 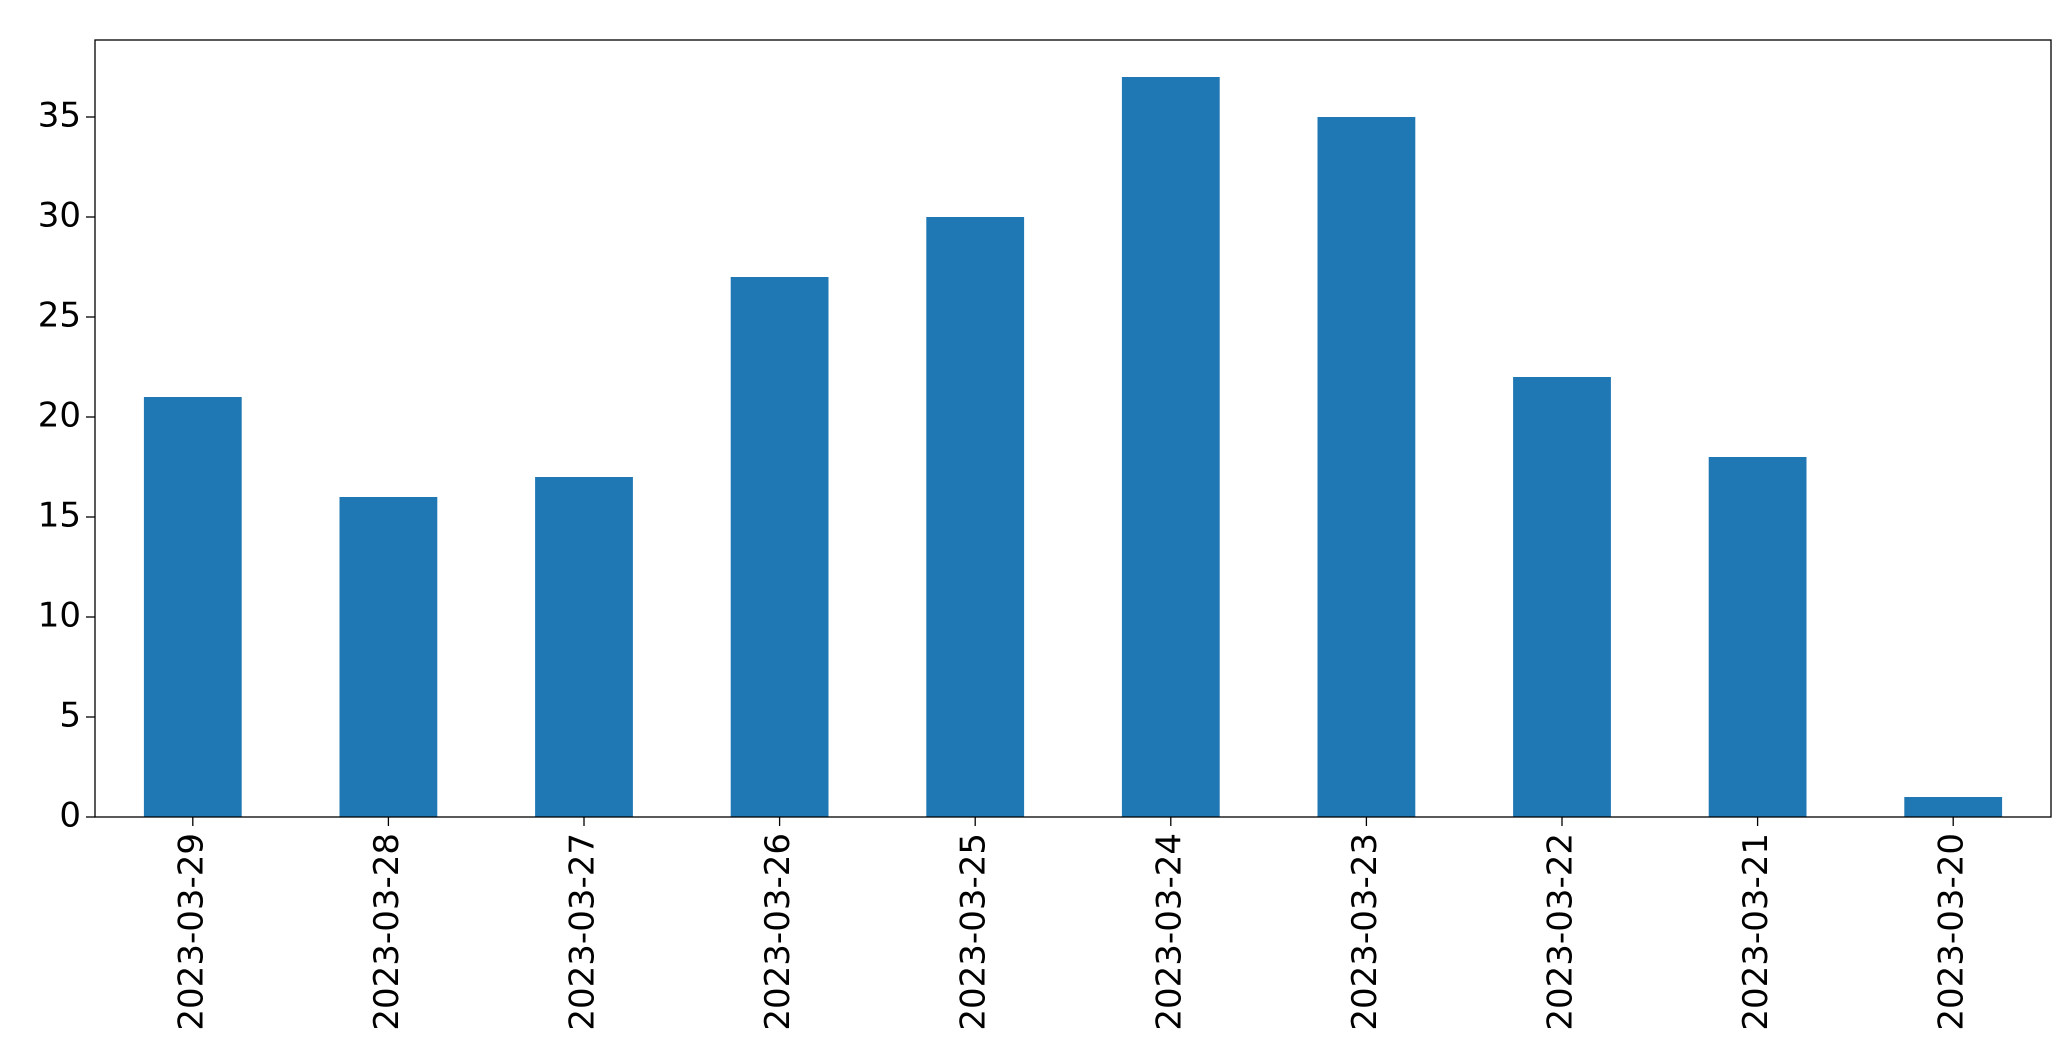 What do you see at coordinates (59, 316) in the screenshot?
I see `y-tick-label: 25` at bounding box center [59, 316].